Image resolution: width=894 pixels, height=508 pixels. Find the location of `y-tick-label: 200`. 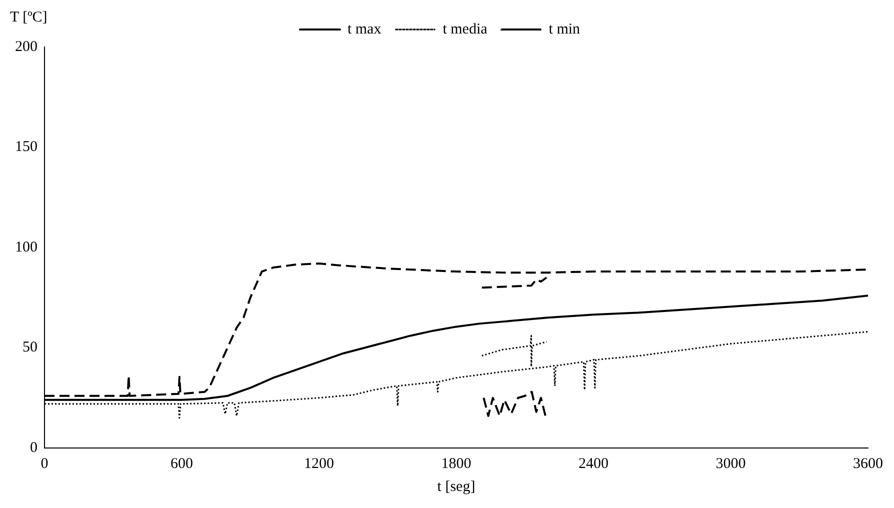

y-tick-label: 200 is located at coordinates (26, 46).